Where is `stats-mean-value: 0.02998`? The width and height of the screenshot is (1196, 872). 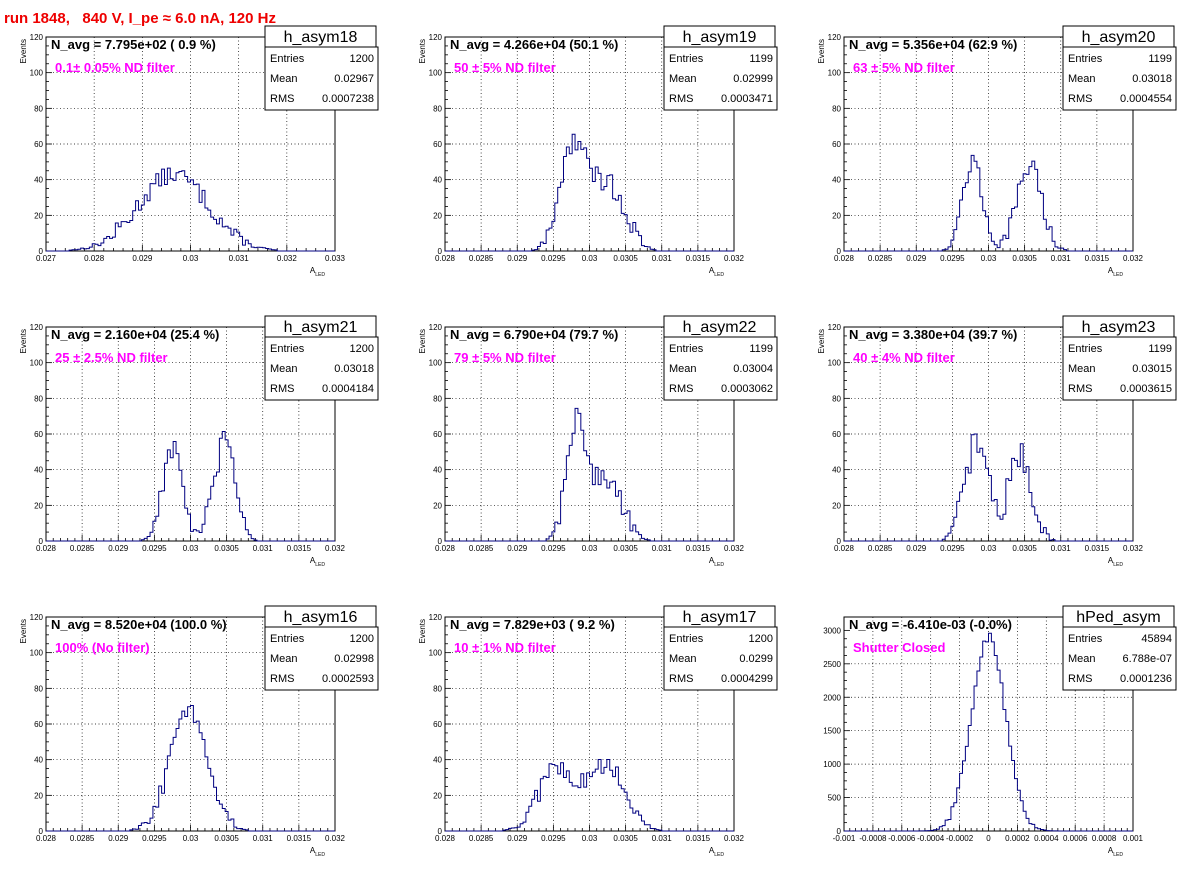 stats-mean-value: 0.02998 is located at coordinates (354, 659).